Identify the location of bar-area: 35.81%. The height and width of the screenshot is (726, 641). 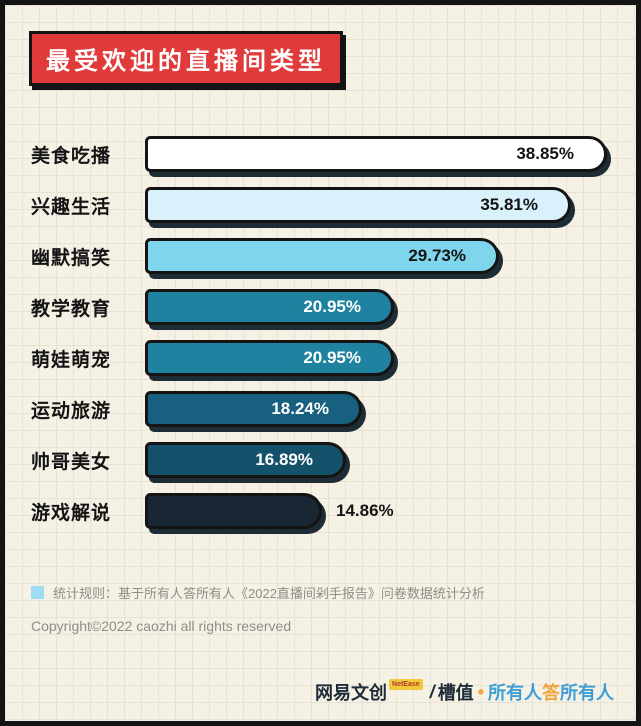
(390, 205).